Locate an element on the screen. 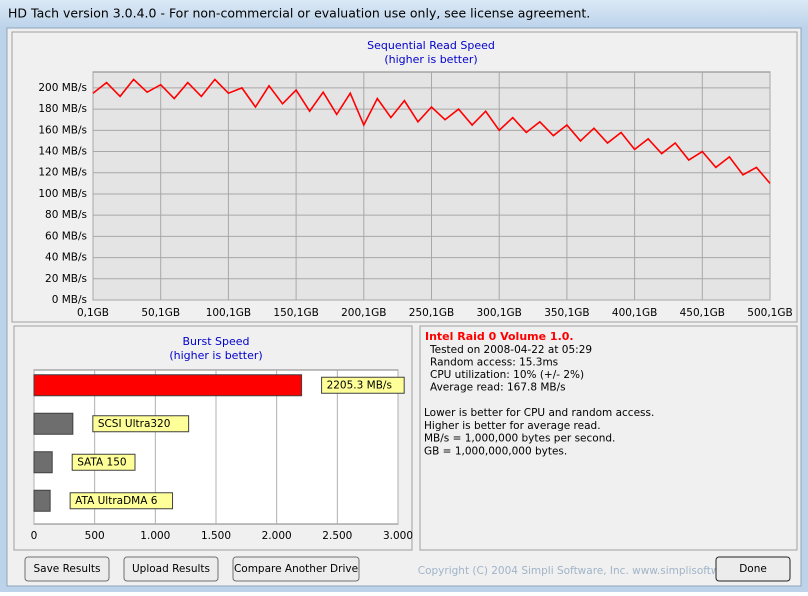 This screenshot has height=596, width=808. chart-title: Burst Speed is located at coordinates (215, 341).